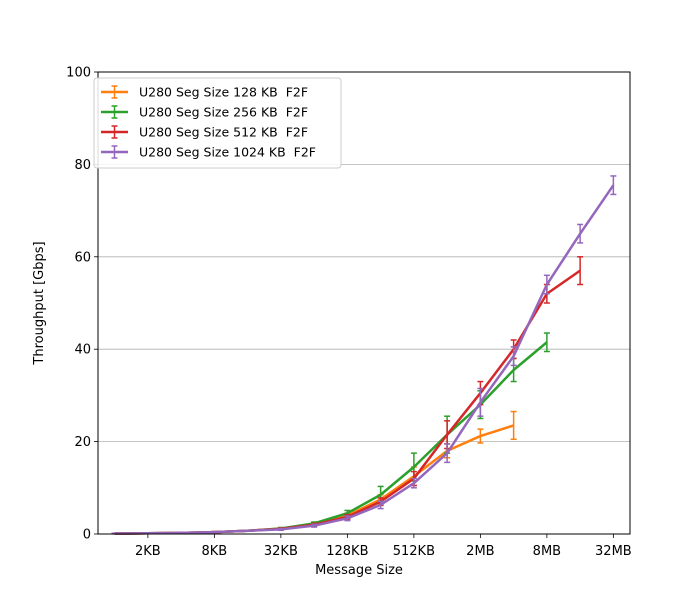 The image size is (700, 600). What do you see at coordinates (281, 551) in the screenshot?
I see `x-tick-label: 32KB` at bounding box center [281, 551].